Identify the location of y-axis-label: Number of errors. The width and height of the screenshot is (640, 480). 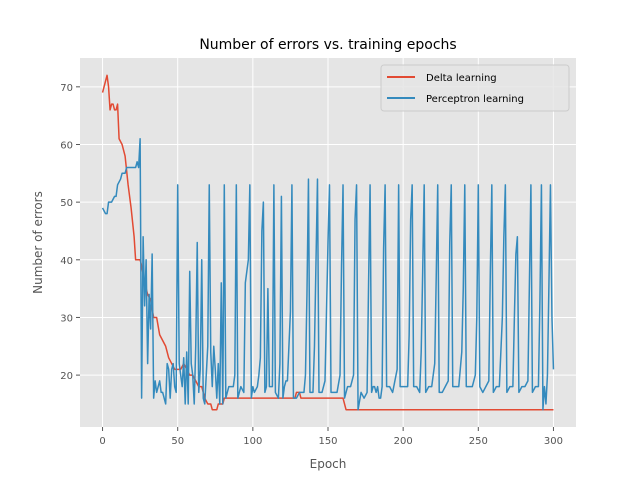
(38, 242).